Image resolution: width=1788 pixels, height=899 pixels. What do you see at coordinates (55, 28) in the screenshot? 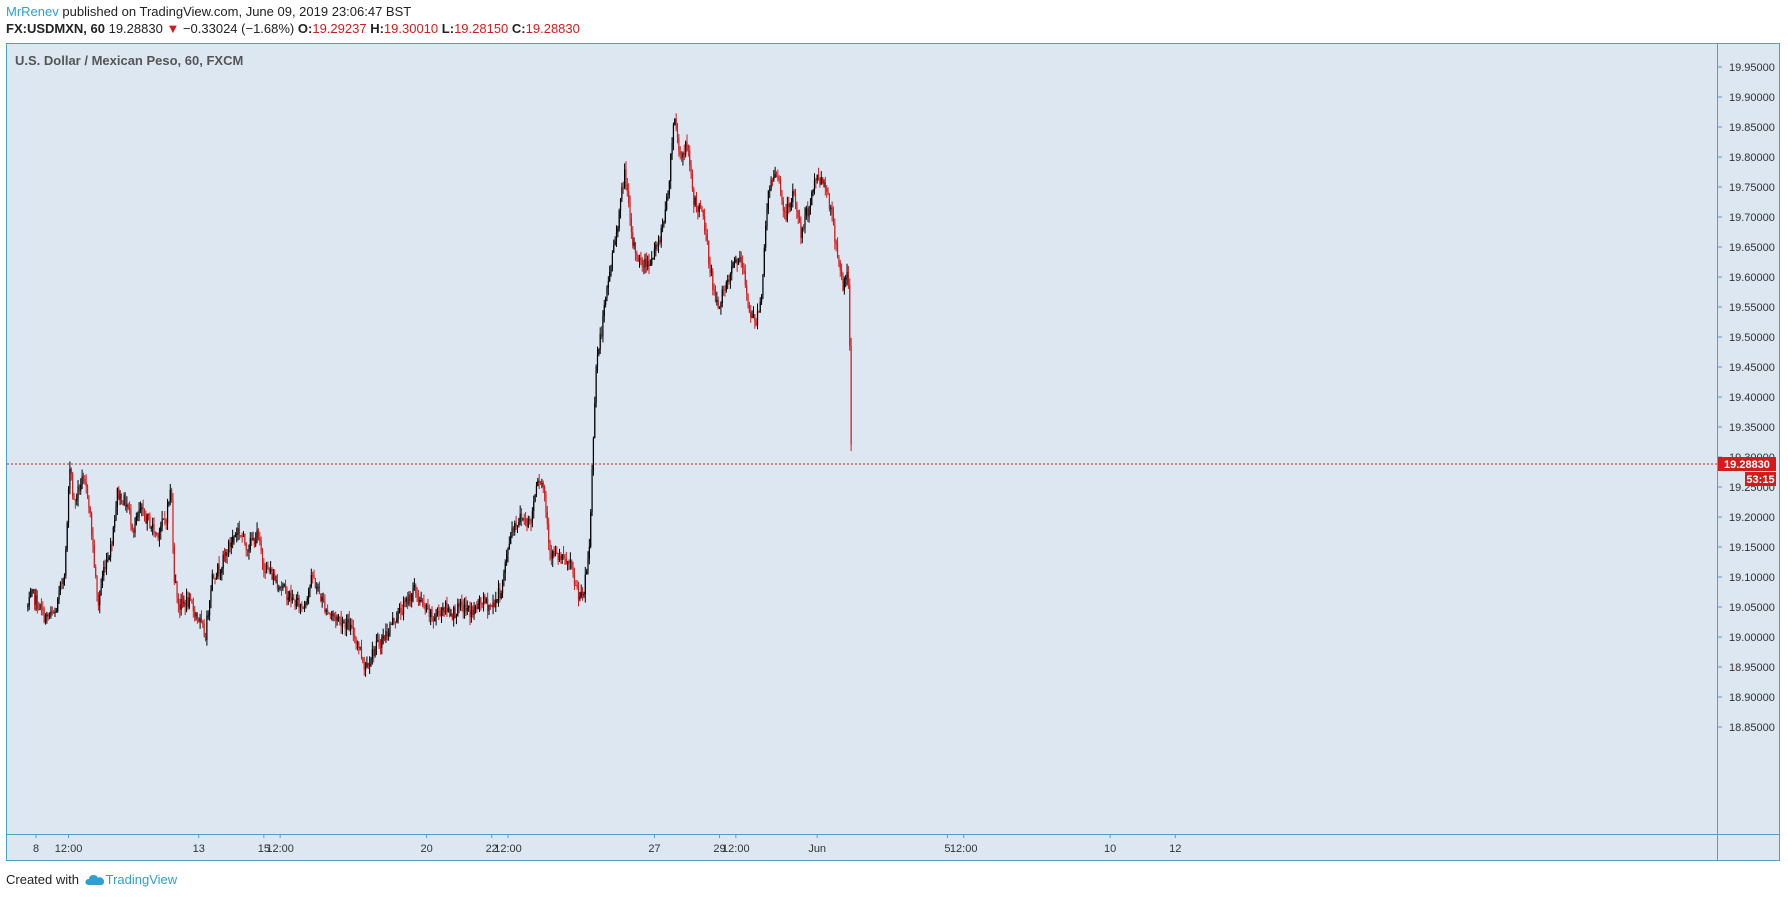
I see `symbol-label: FX:USDMXN, 60` at bounding box center [55, 28].